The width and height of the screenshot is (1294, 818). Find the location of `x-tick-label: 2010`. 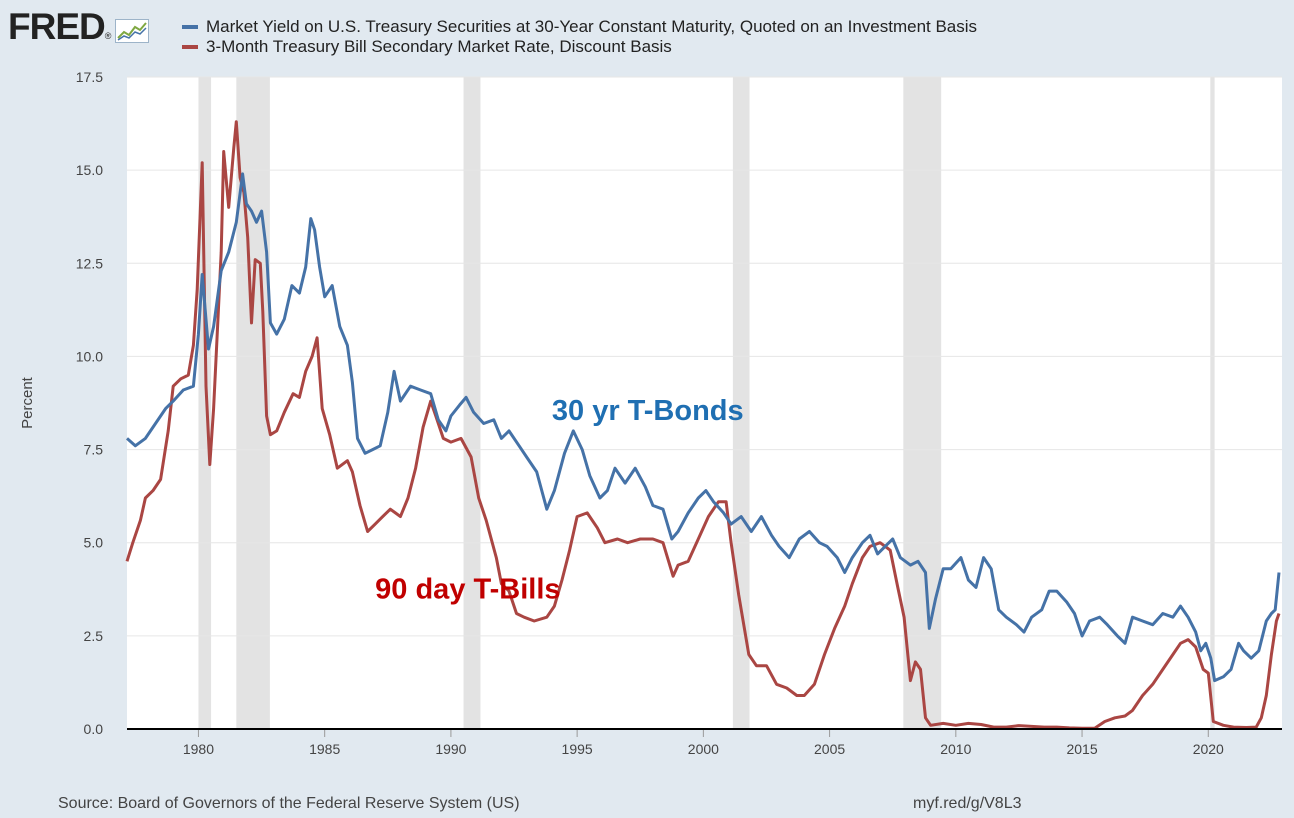

x-tick-label: 2010 is located at coordinates (955, 749).